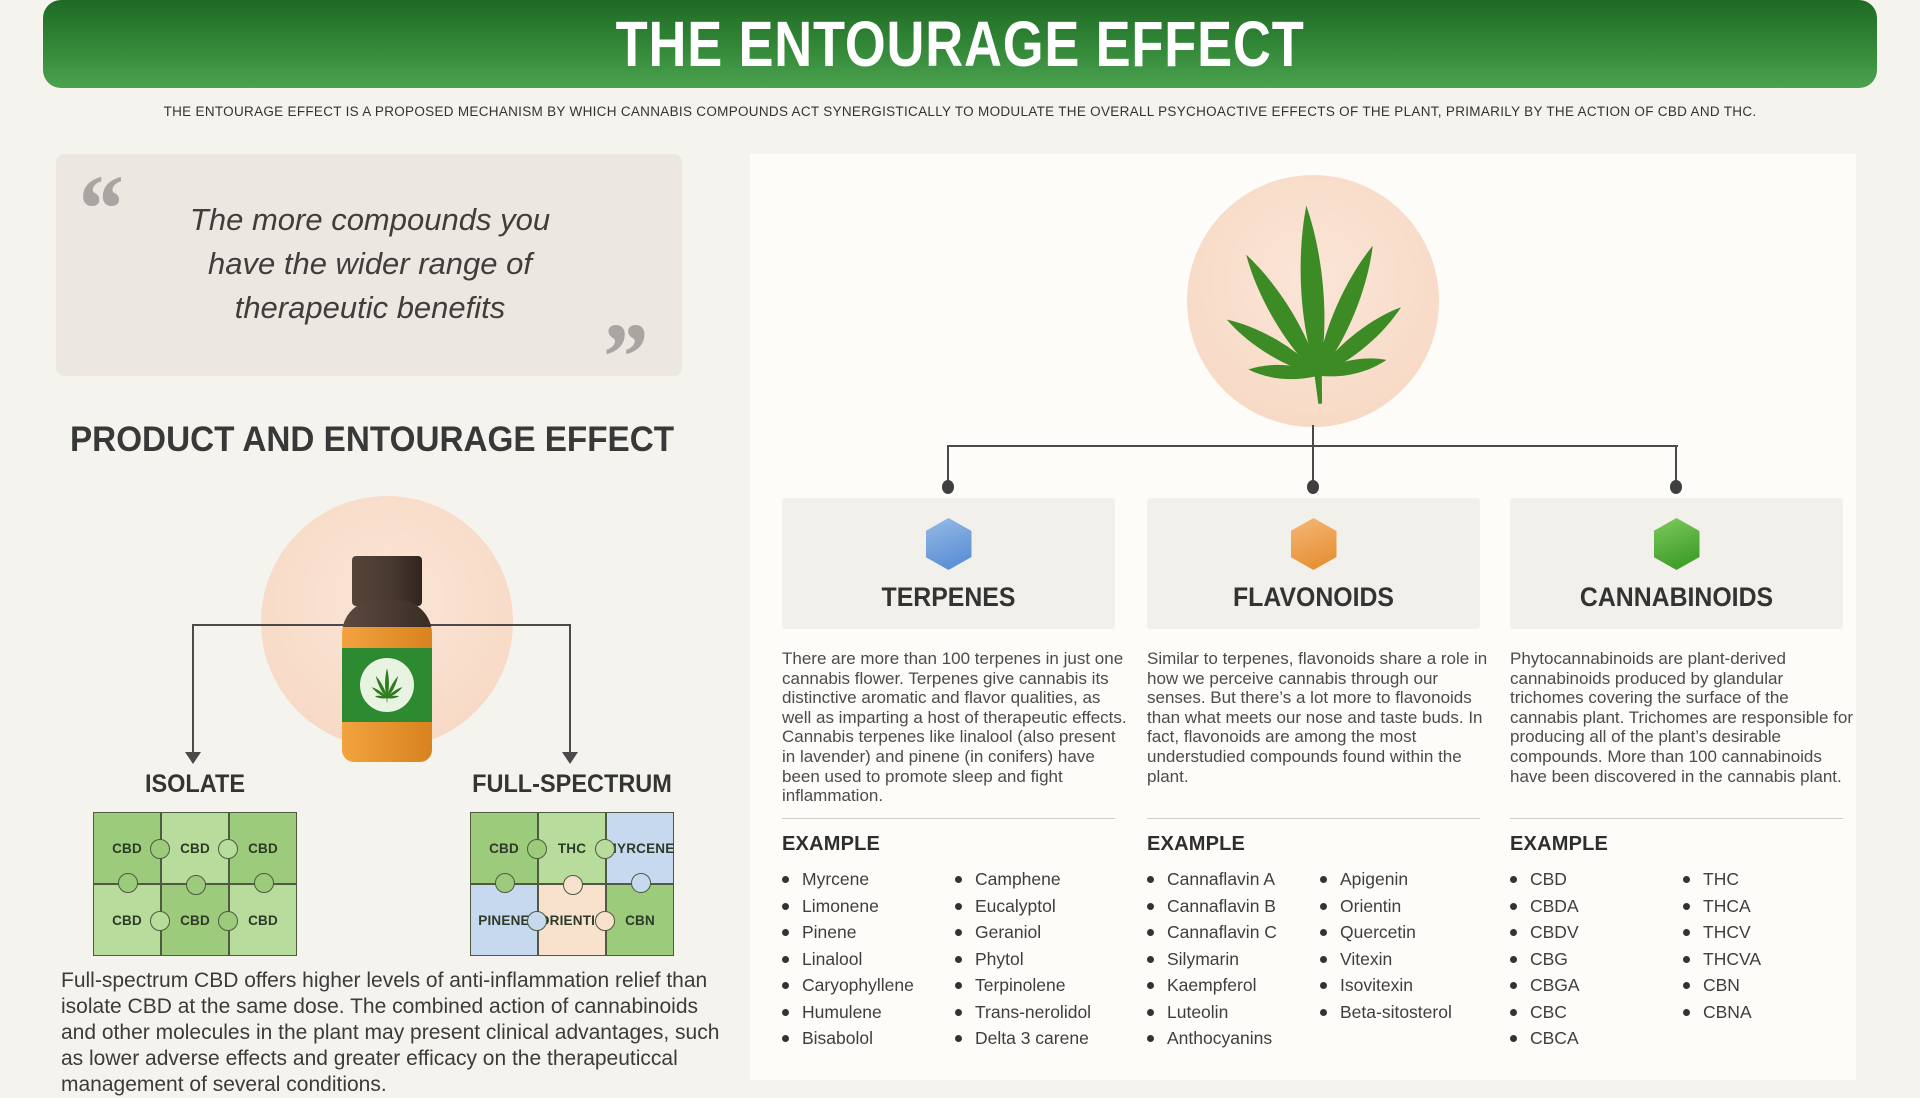  Describe the element at coordinates (1233, 879) in the screenshot. I see `list-item: Cannaflavin A` at that location.